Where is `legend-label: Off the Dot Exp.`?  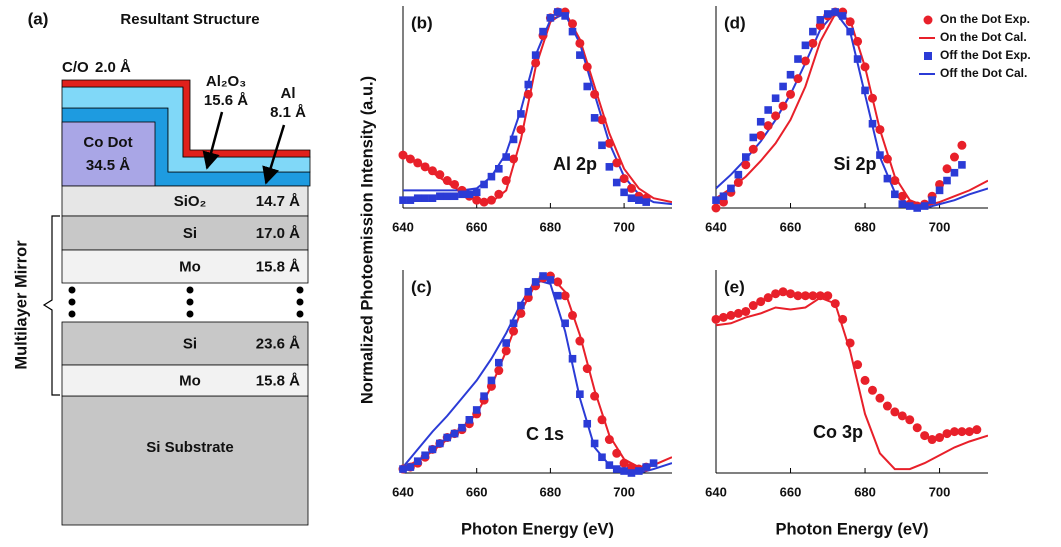 legend-label: Off the Dot Exp. is located at coordinates (985, 55).